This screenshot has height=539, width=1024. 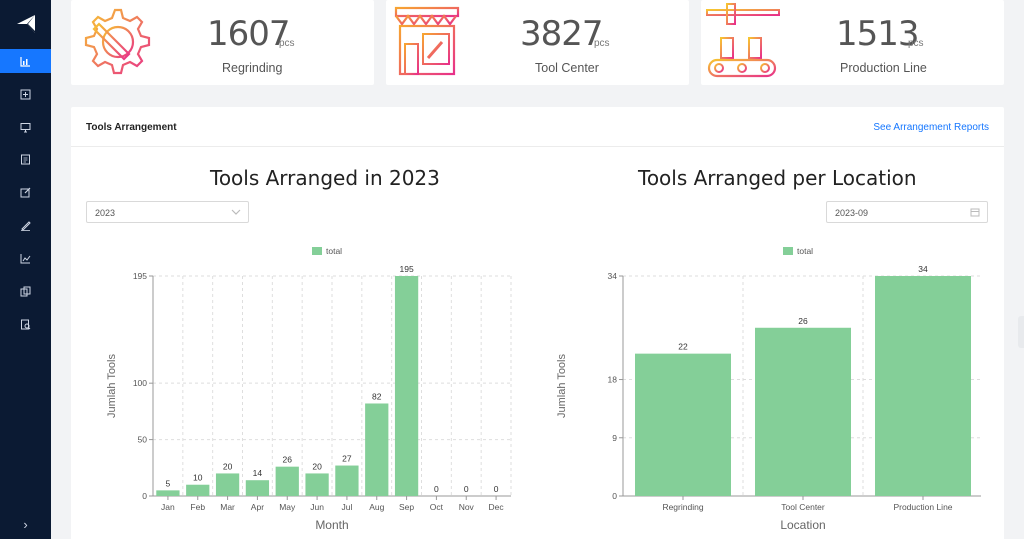 I want to click on x-tick-label: Aug, so click(x=376, y=507).